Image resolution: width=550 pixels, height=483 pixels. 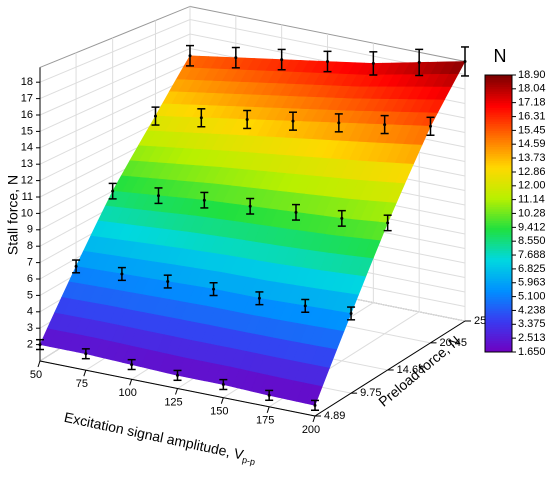 What do you see at coordinates (532, 283) in the screenshot?
I see `colorbar-tick-label: 5.963` at bounding box center [532, 283].